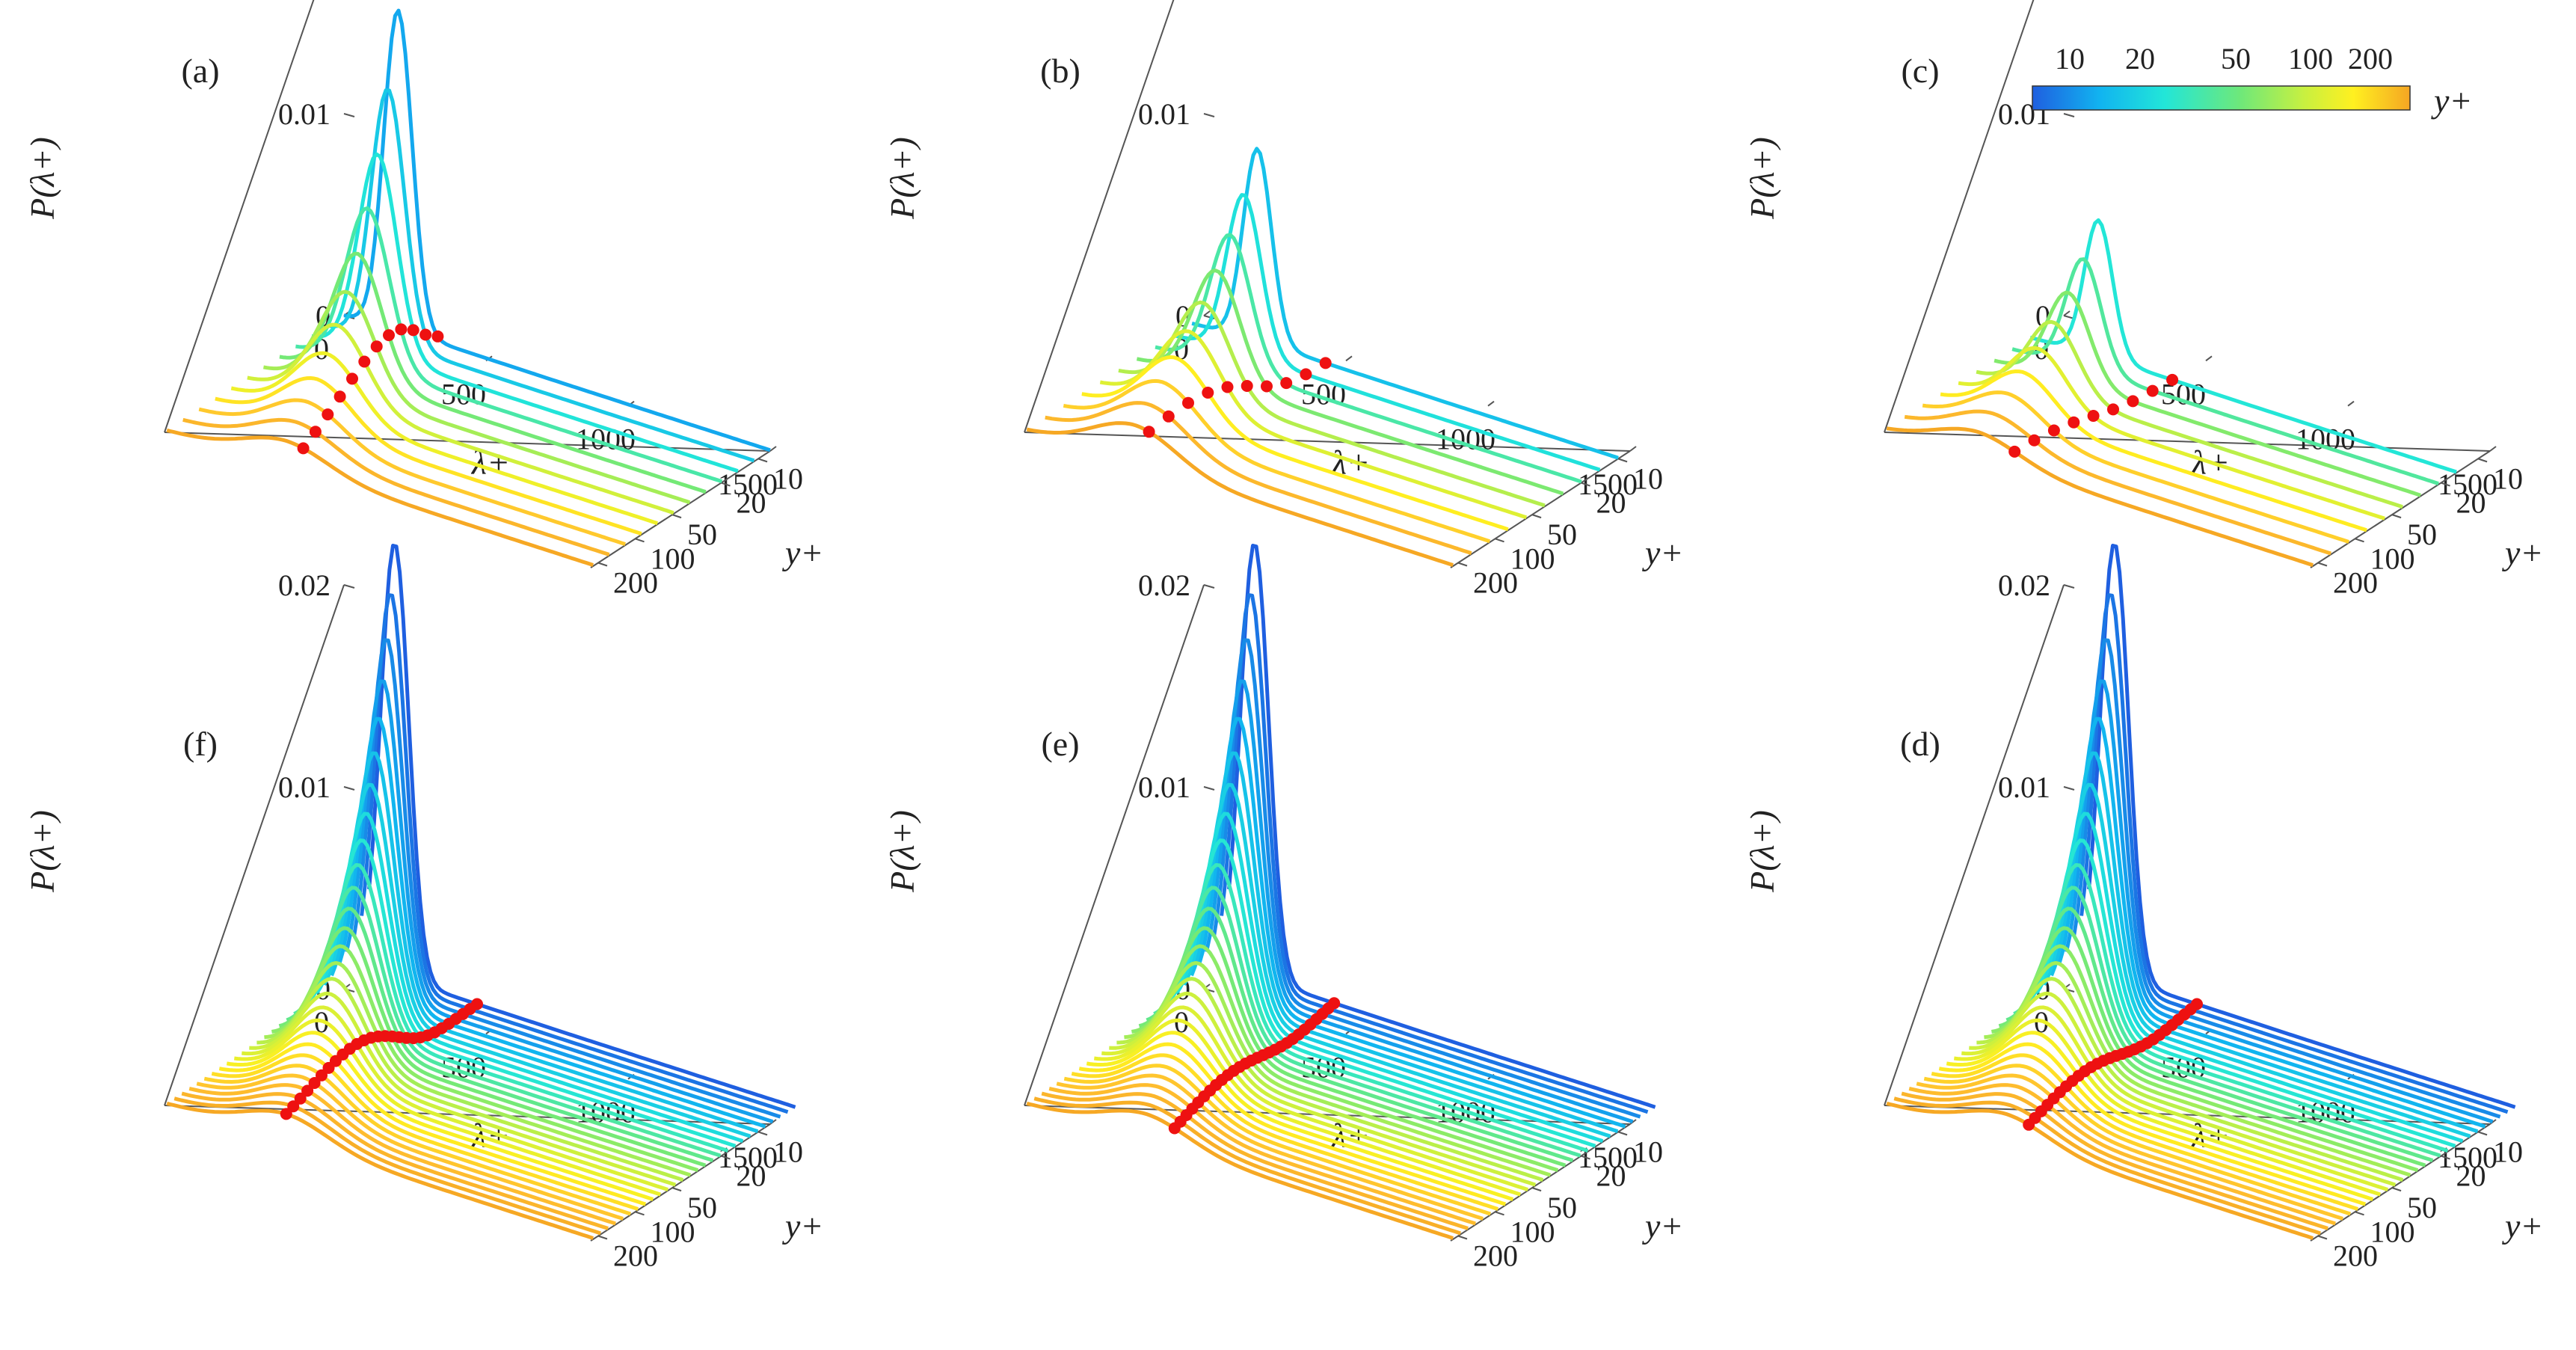 The height and width of the screenshot is (1350, 2576). What do you see at coordinates (1060, 744) in the screenshot?
I see `panel-label: (e)` at bounding box center [1060, 744].